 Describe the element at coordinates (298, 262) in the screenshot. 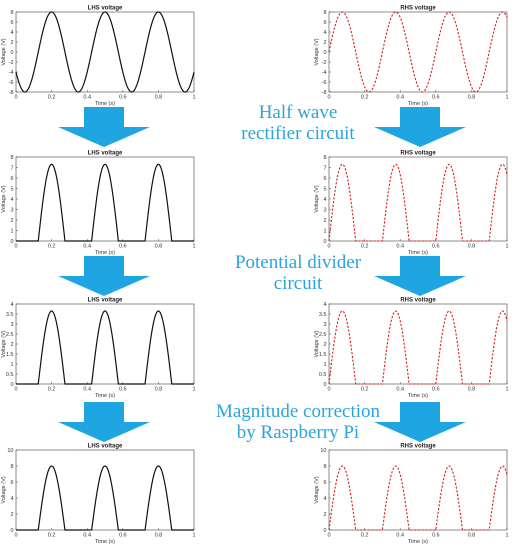

I see `stage-2-line-1: Potential divider` at that location.